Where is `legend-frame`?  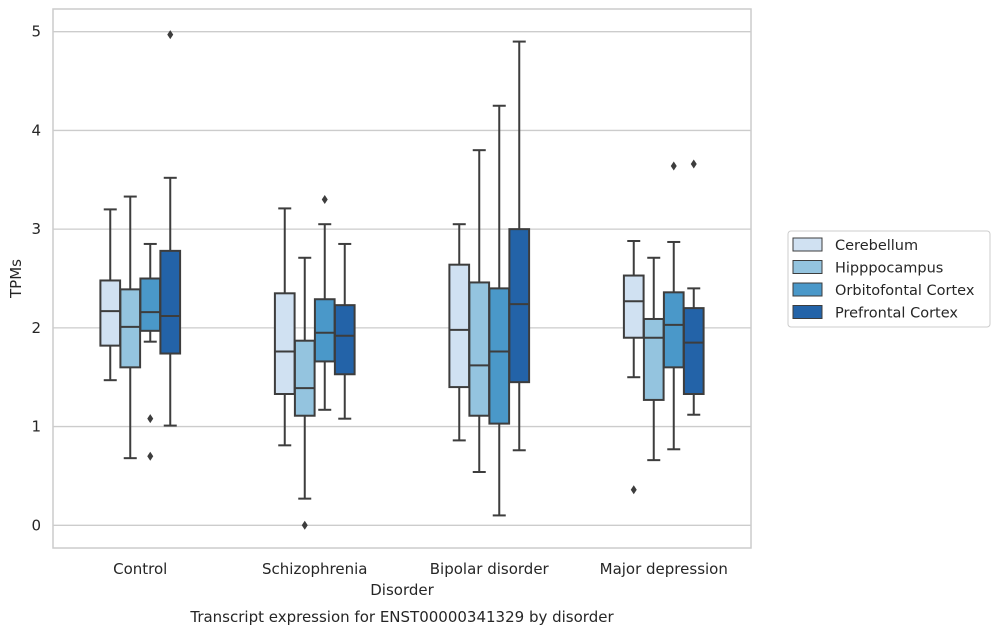
legend-frame is located at coordinates (889, 279).